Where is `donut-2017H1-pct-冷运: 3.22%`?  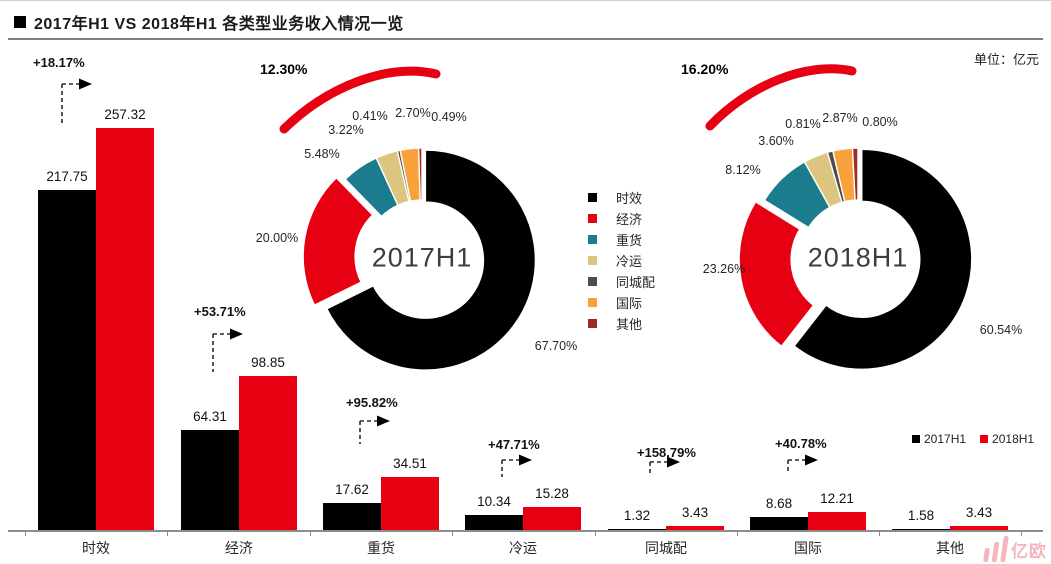
donut-2017H1-pct-冷运: 3.22% is located at coordinates (346, 130).